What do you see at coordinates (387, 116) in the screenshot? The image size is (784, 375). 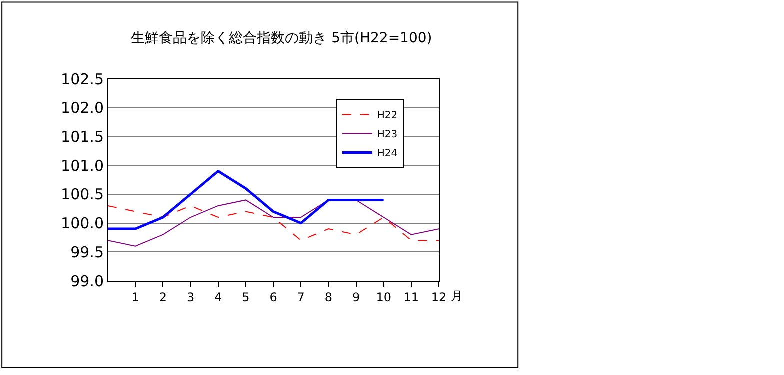 I see `legend-label: H22` at bounding box center [387, 116].